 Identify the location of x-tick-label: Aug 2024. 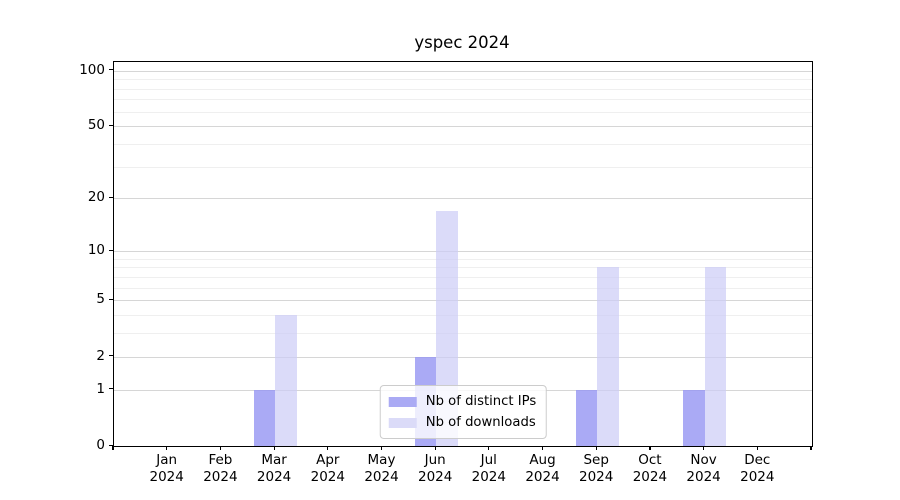
(543, 469).